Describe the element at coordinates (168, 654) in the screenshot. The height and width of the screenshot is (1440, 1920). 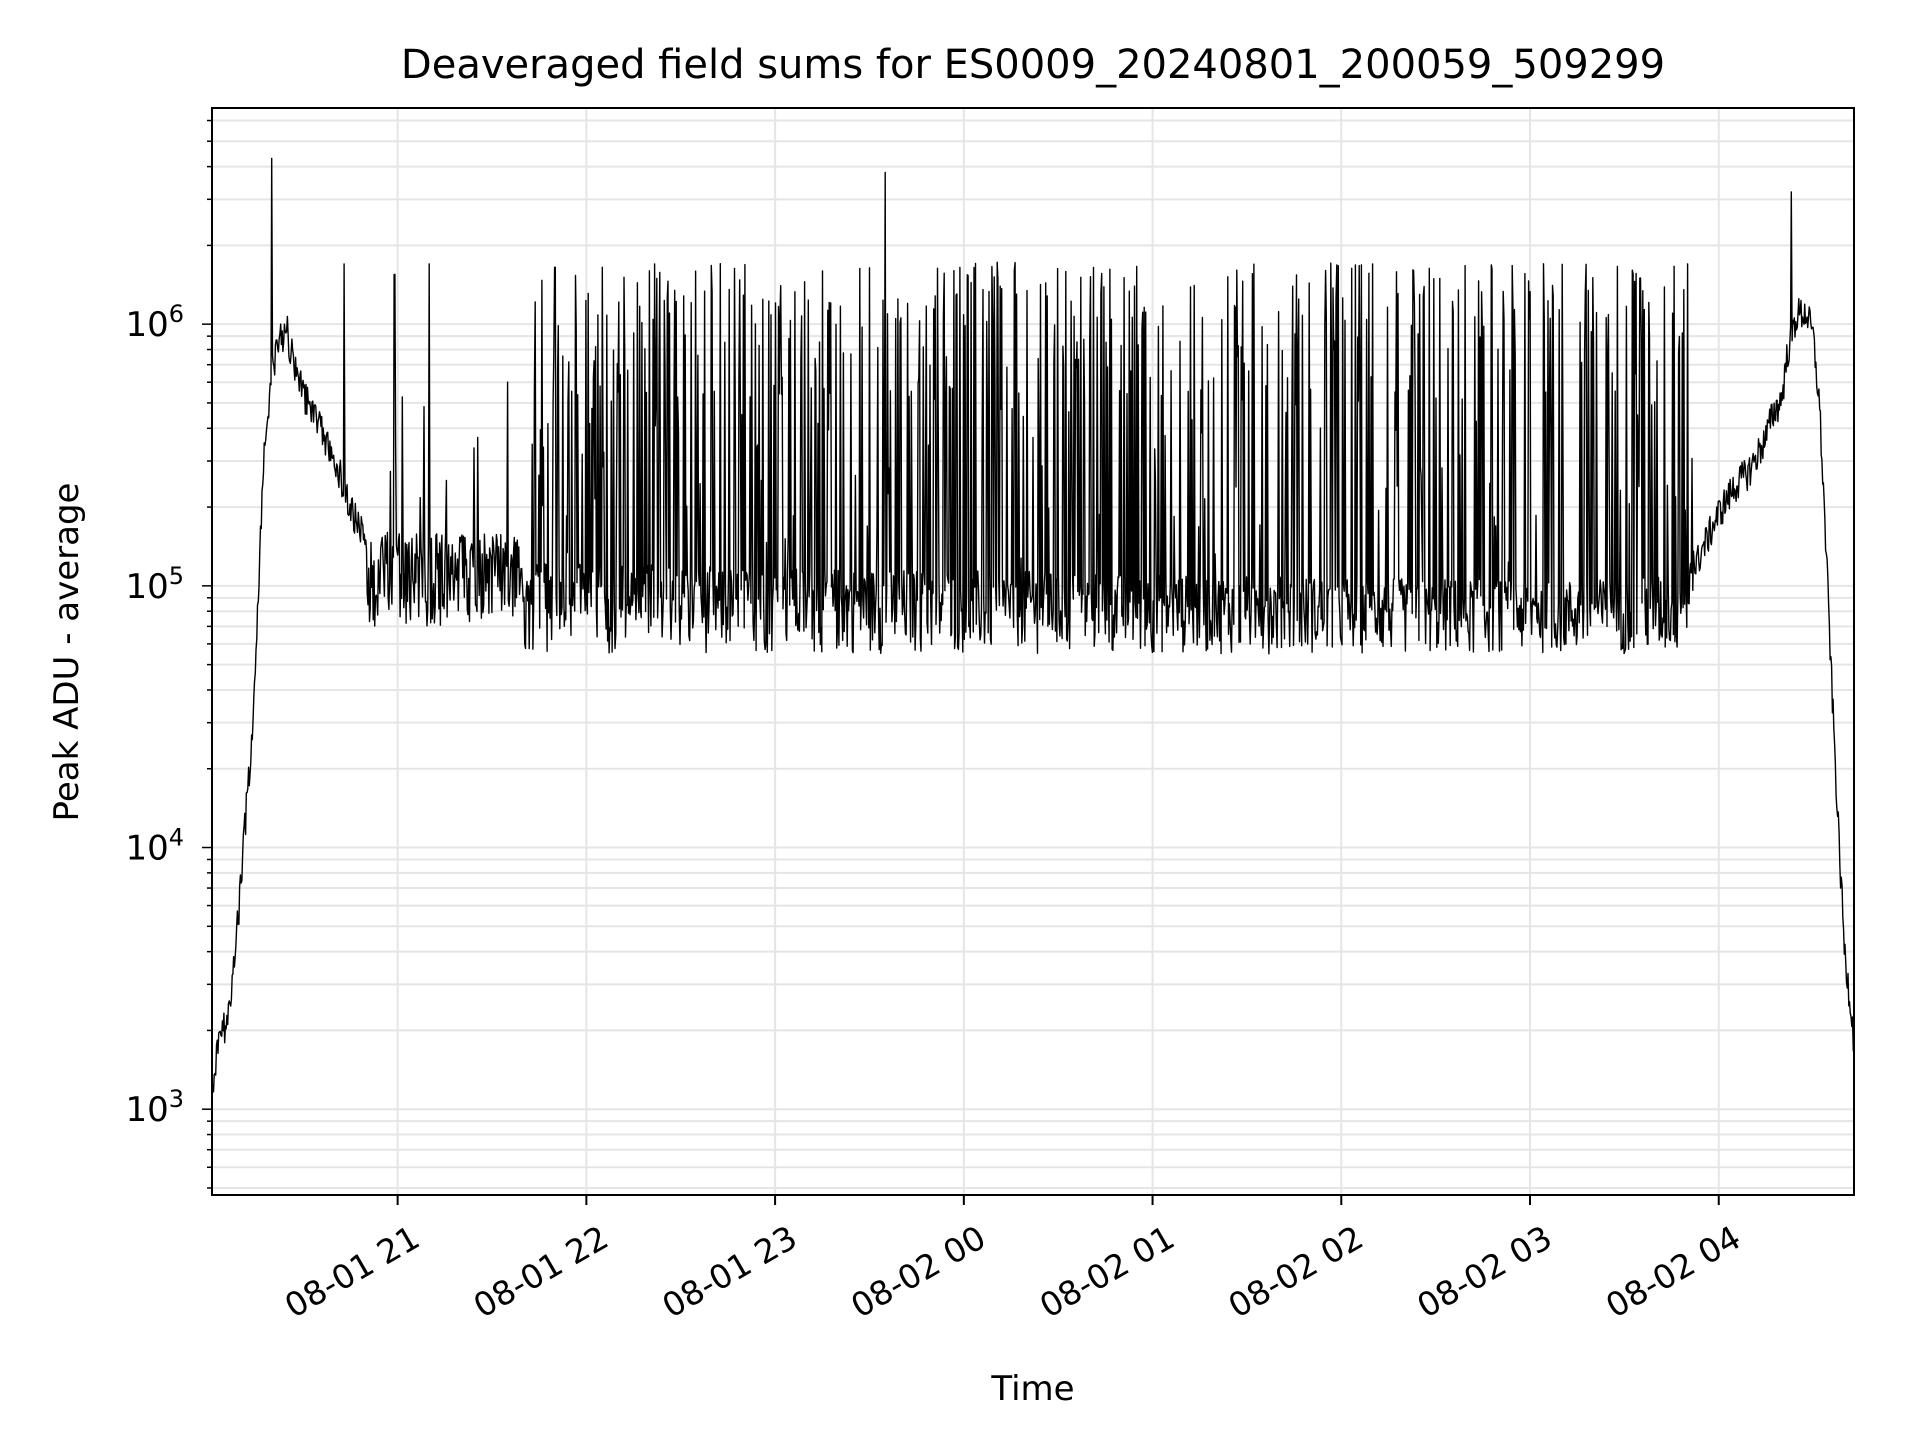
I see `y-axis: 10³ 10⁴ 10⁵ 10⁶` at that location.